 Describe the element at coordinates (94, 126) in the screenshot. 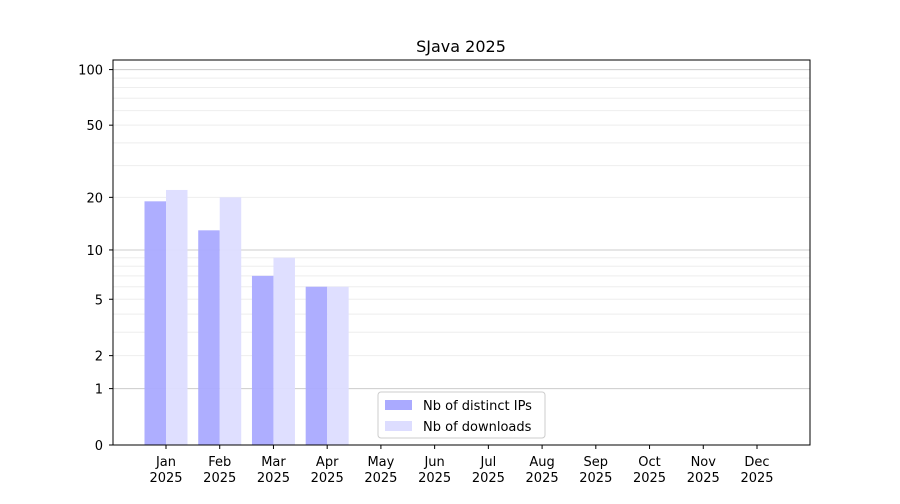

I see `y-tick-label: 50` at that location.